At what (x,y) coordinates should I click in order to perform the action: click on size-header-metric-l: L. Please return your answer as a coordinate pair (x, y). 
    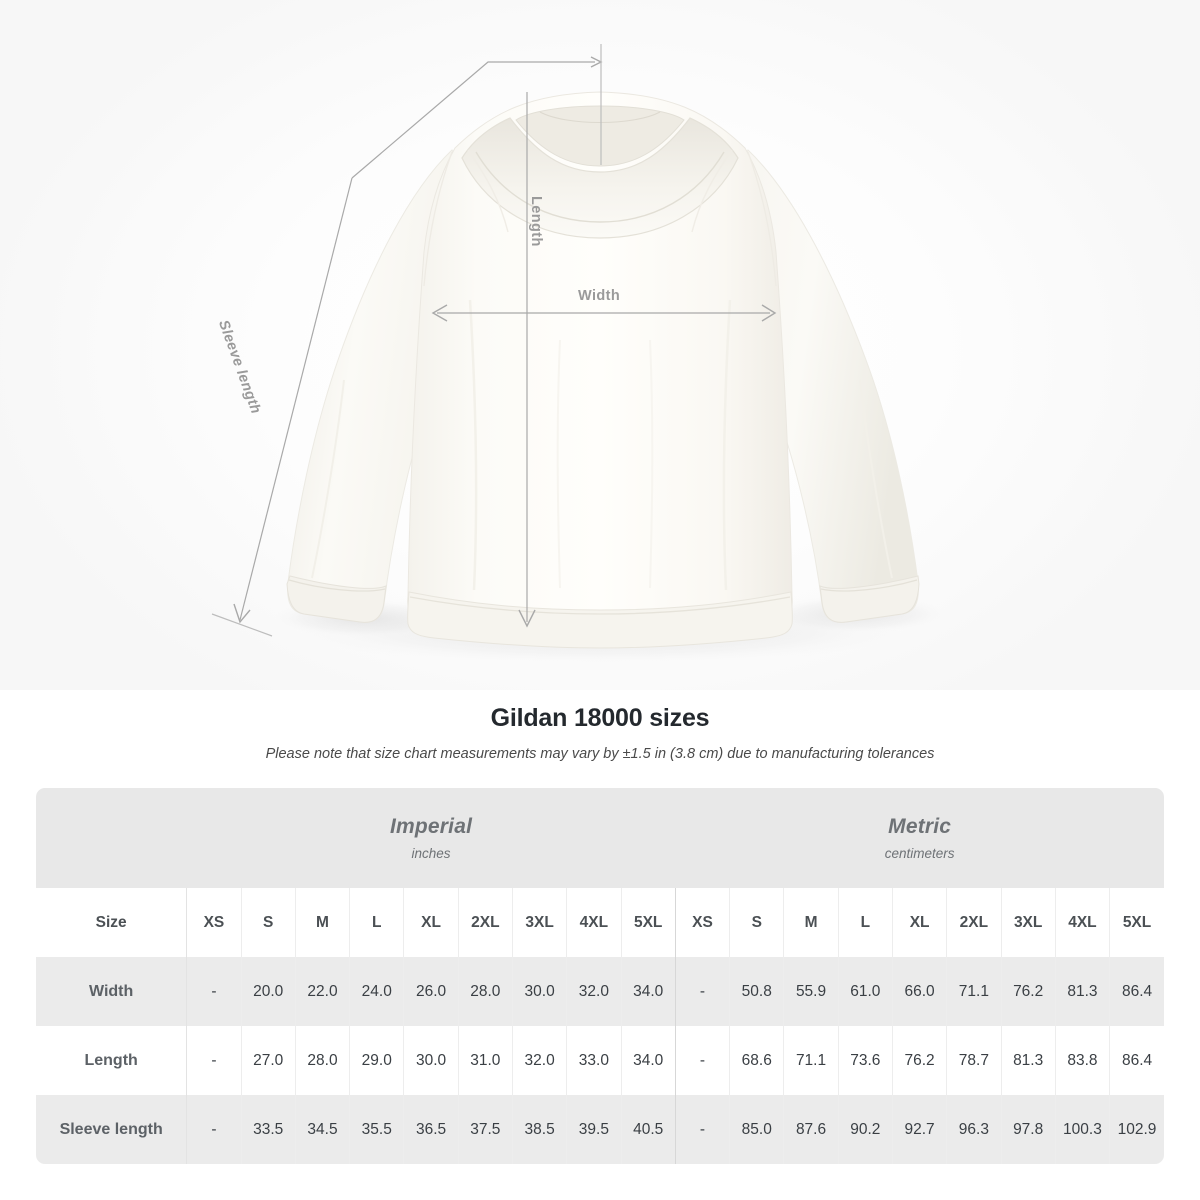
    Looking at the image, I should click on (865, 922).